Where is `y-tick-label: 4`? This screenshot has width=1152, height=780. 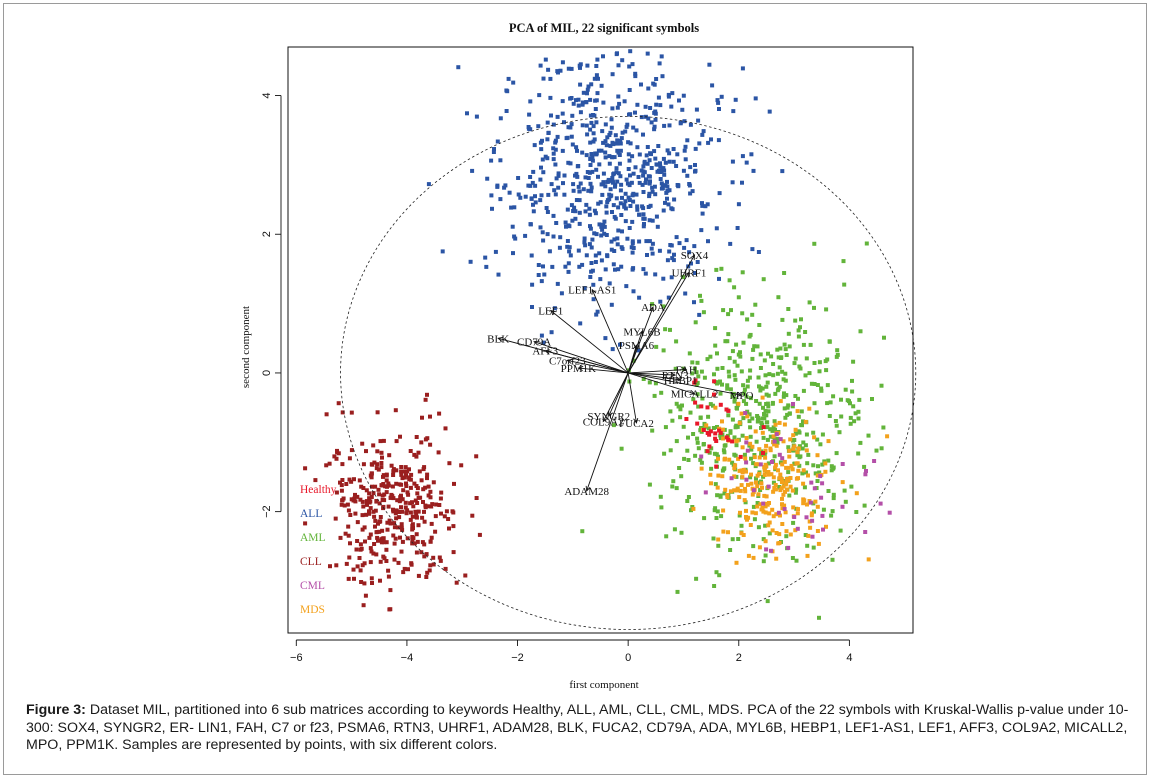 y-tick-label: 4 is located at coordinates (267, 95).